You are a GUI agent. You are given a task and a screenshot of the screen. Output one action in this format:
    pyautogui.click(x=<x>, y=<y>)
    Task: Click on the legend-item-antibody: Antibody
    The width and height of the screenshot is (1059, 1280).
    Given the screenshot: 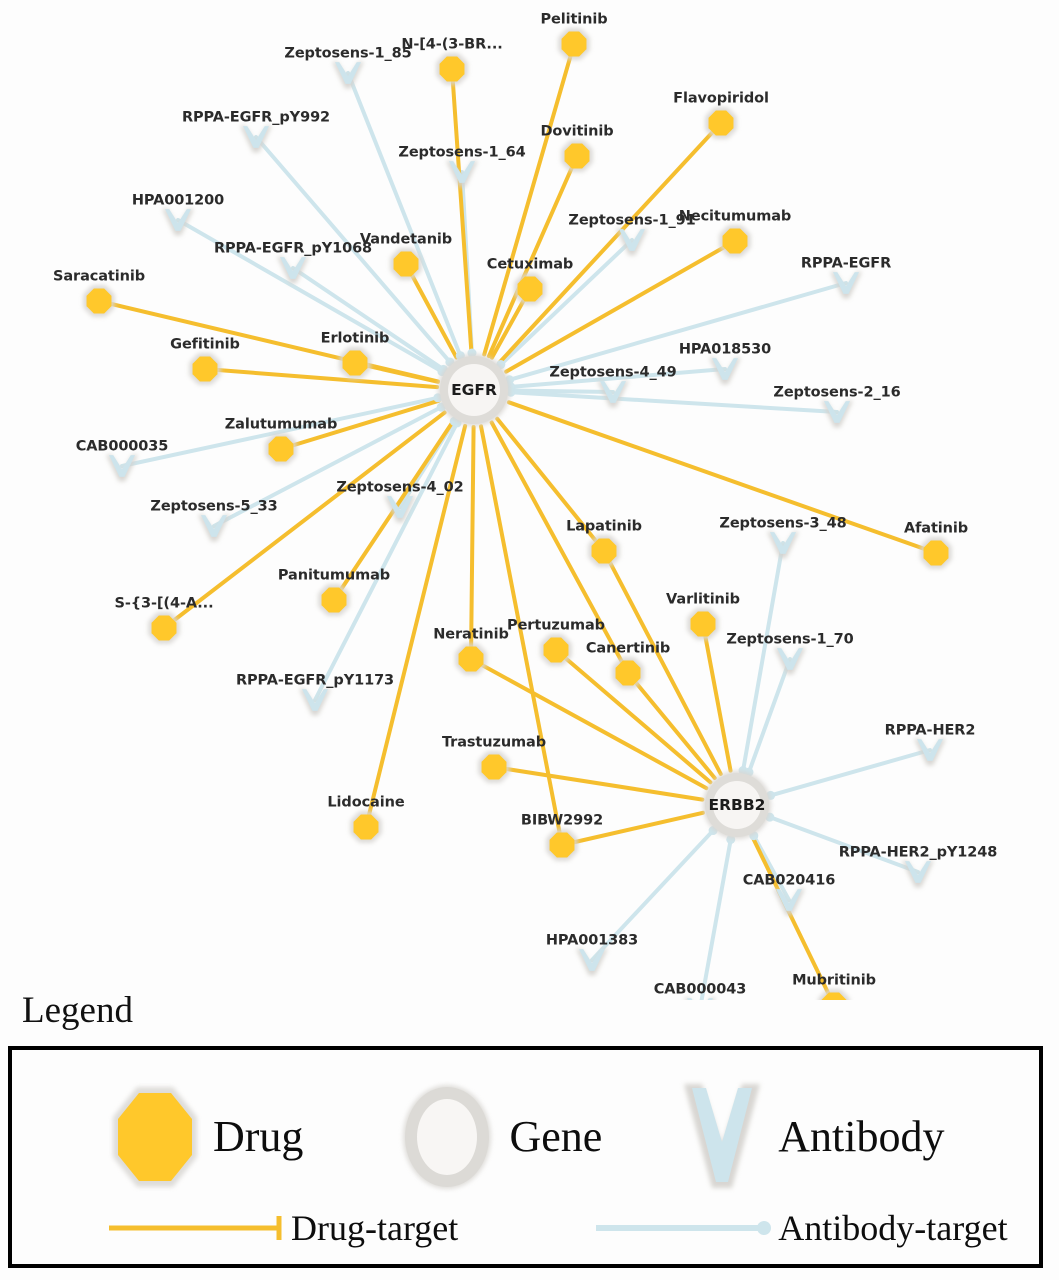 What is the action you would take?
    pyautogui.click(x=810, y=1137)
    